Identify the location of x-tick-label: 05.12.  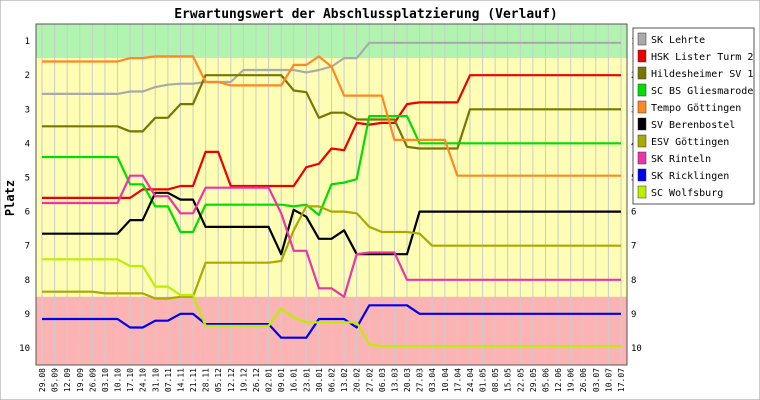
(218, 380).